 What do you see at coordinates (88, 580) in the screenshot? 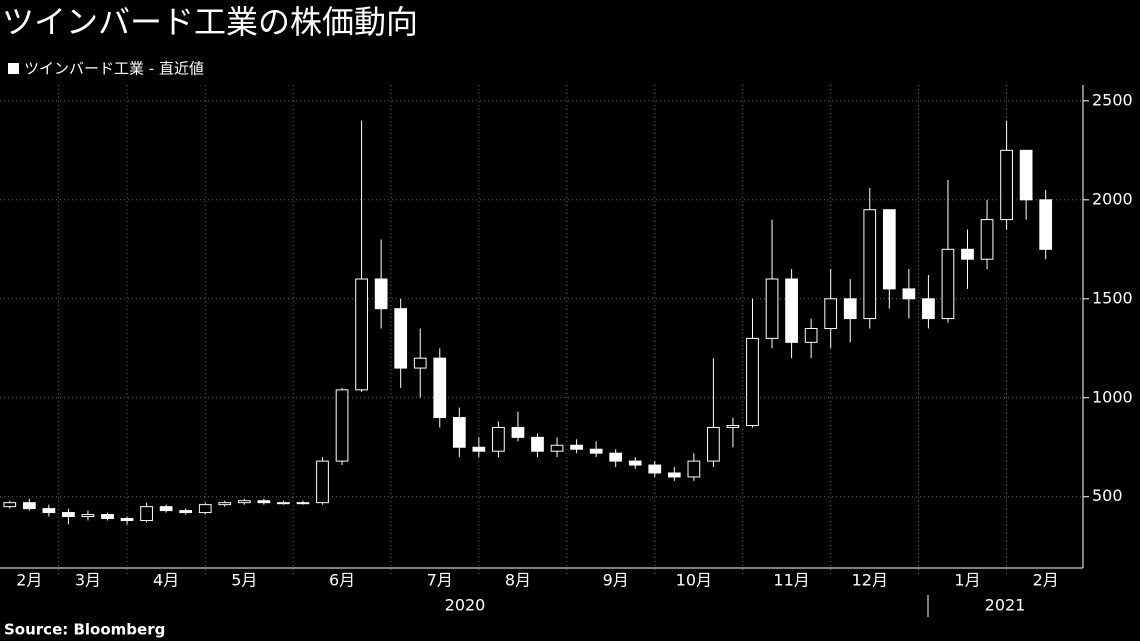
I see `x-tick-label: 3月` at bounding box center [88, 580].